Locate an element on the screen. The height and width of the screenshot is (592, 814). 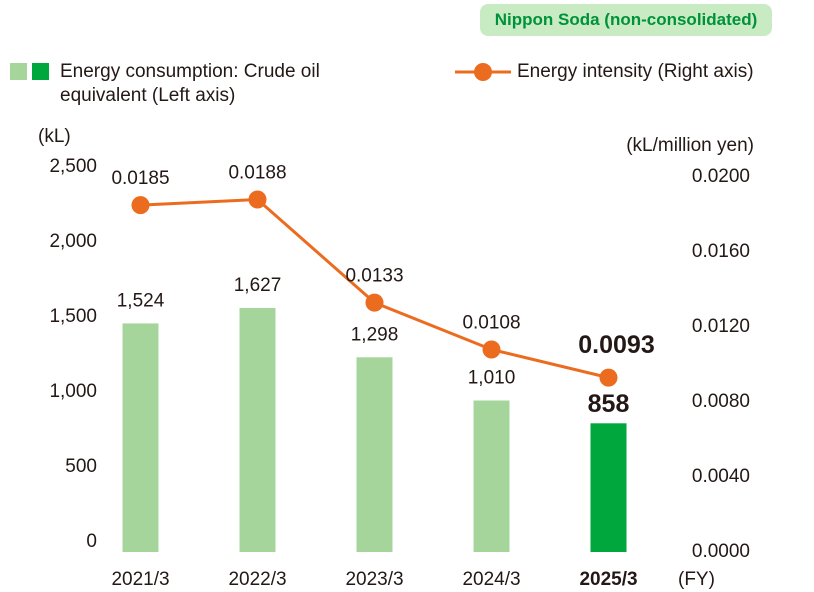
line-value-label: 0.0185 is located at coordinates (140, 178).